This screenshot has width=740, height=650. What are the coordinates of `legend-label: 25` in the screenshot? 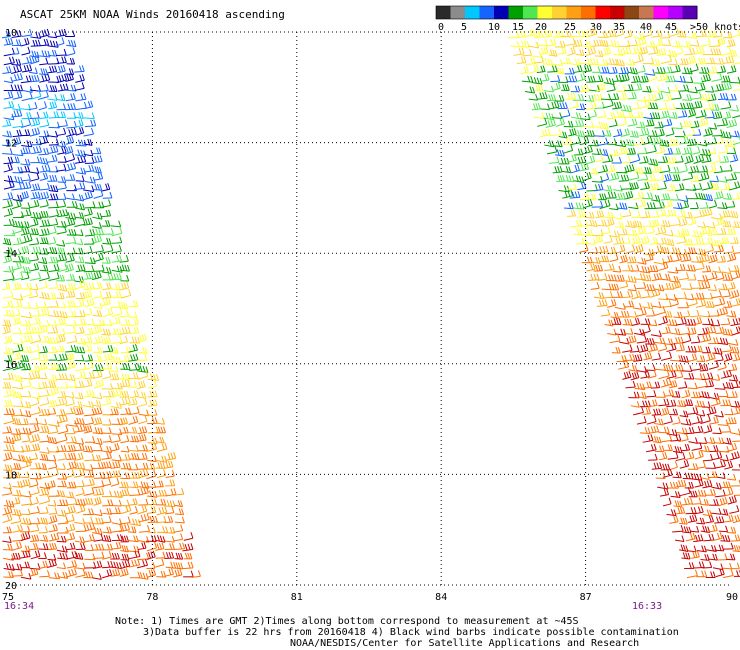 It's located at (570, 27).